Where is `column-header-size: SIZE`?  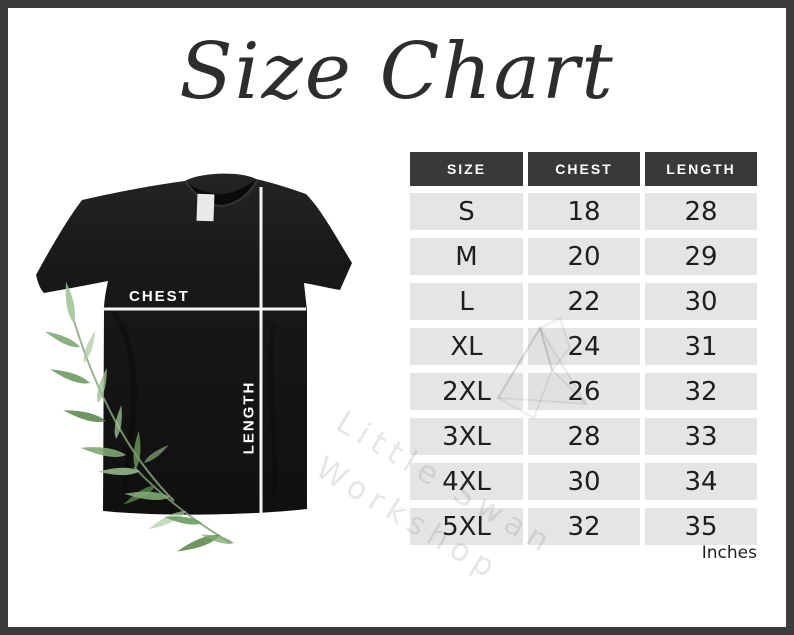
column-header-size: SIZE is located at coordinates (466, 169).